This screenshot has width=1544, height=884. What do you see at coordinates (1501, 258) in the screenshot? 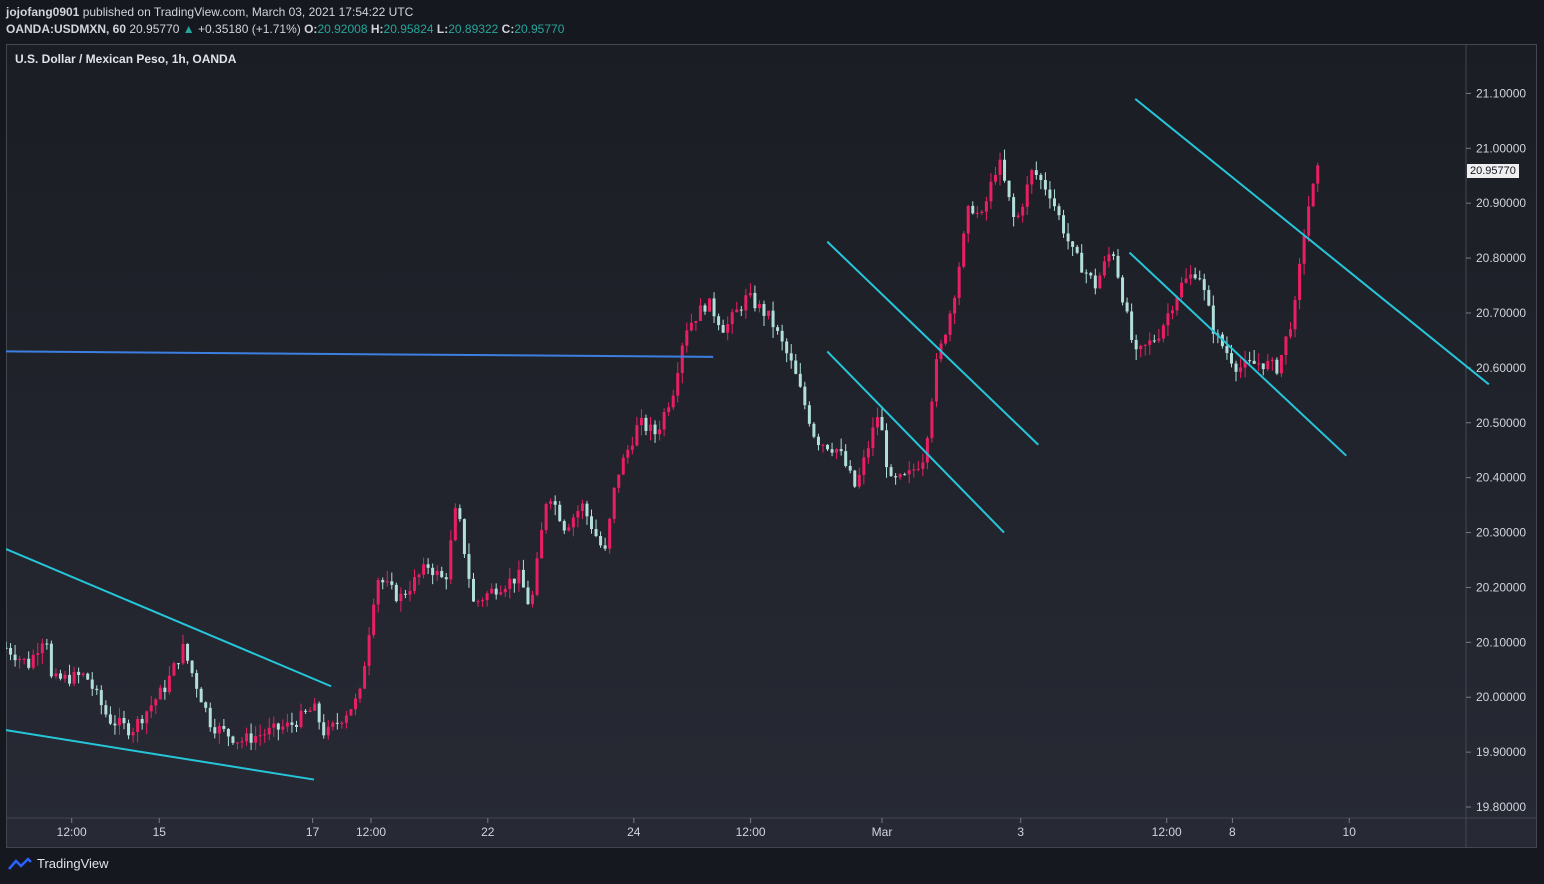
I see `y-tick-label: 20.80000` at bounding box center [1501, 258].